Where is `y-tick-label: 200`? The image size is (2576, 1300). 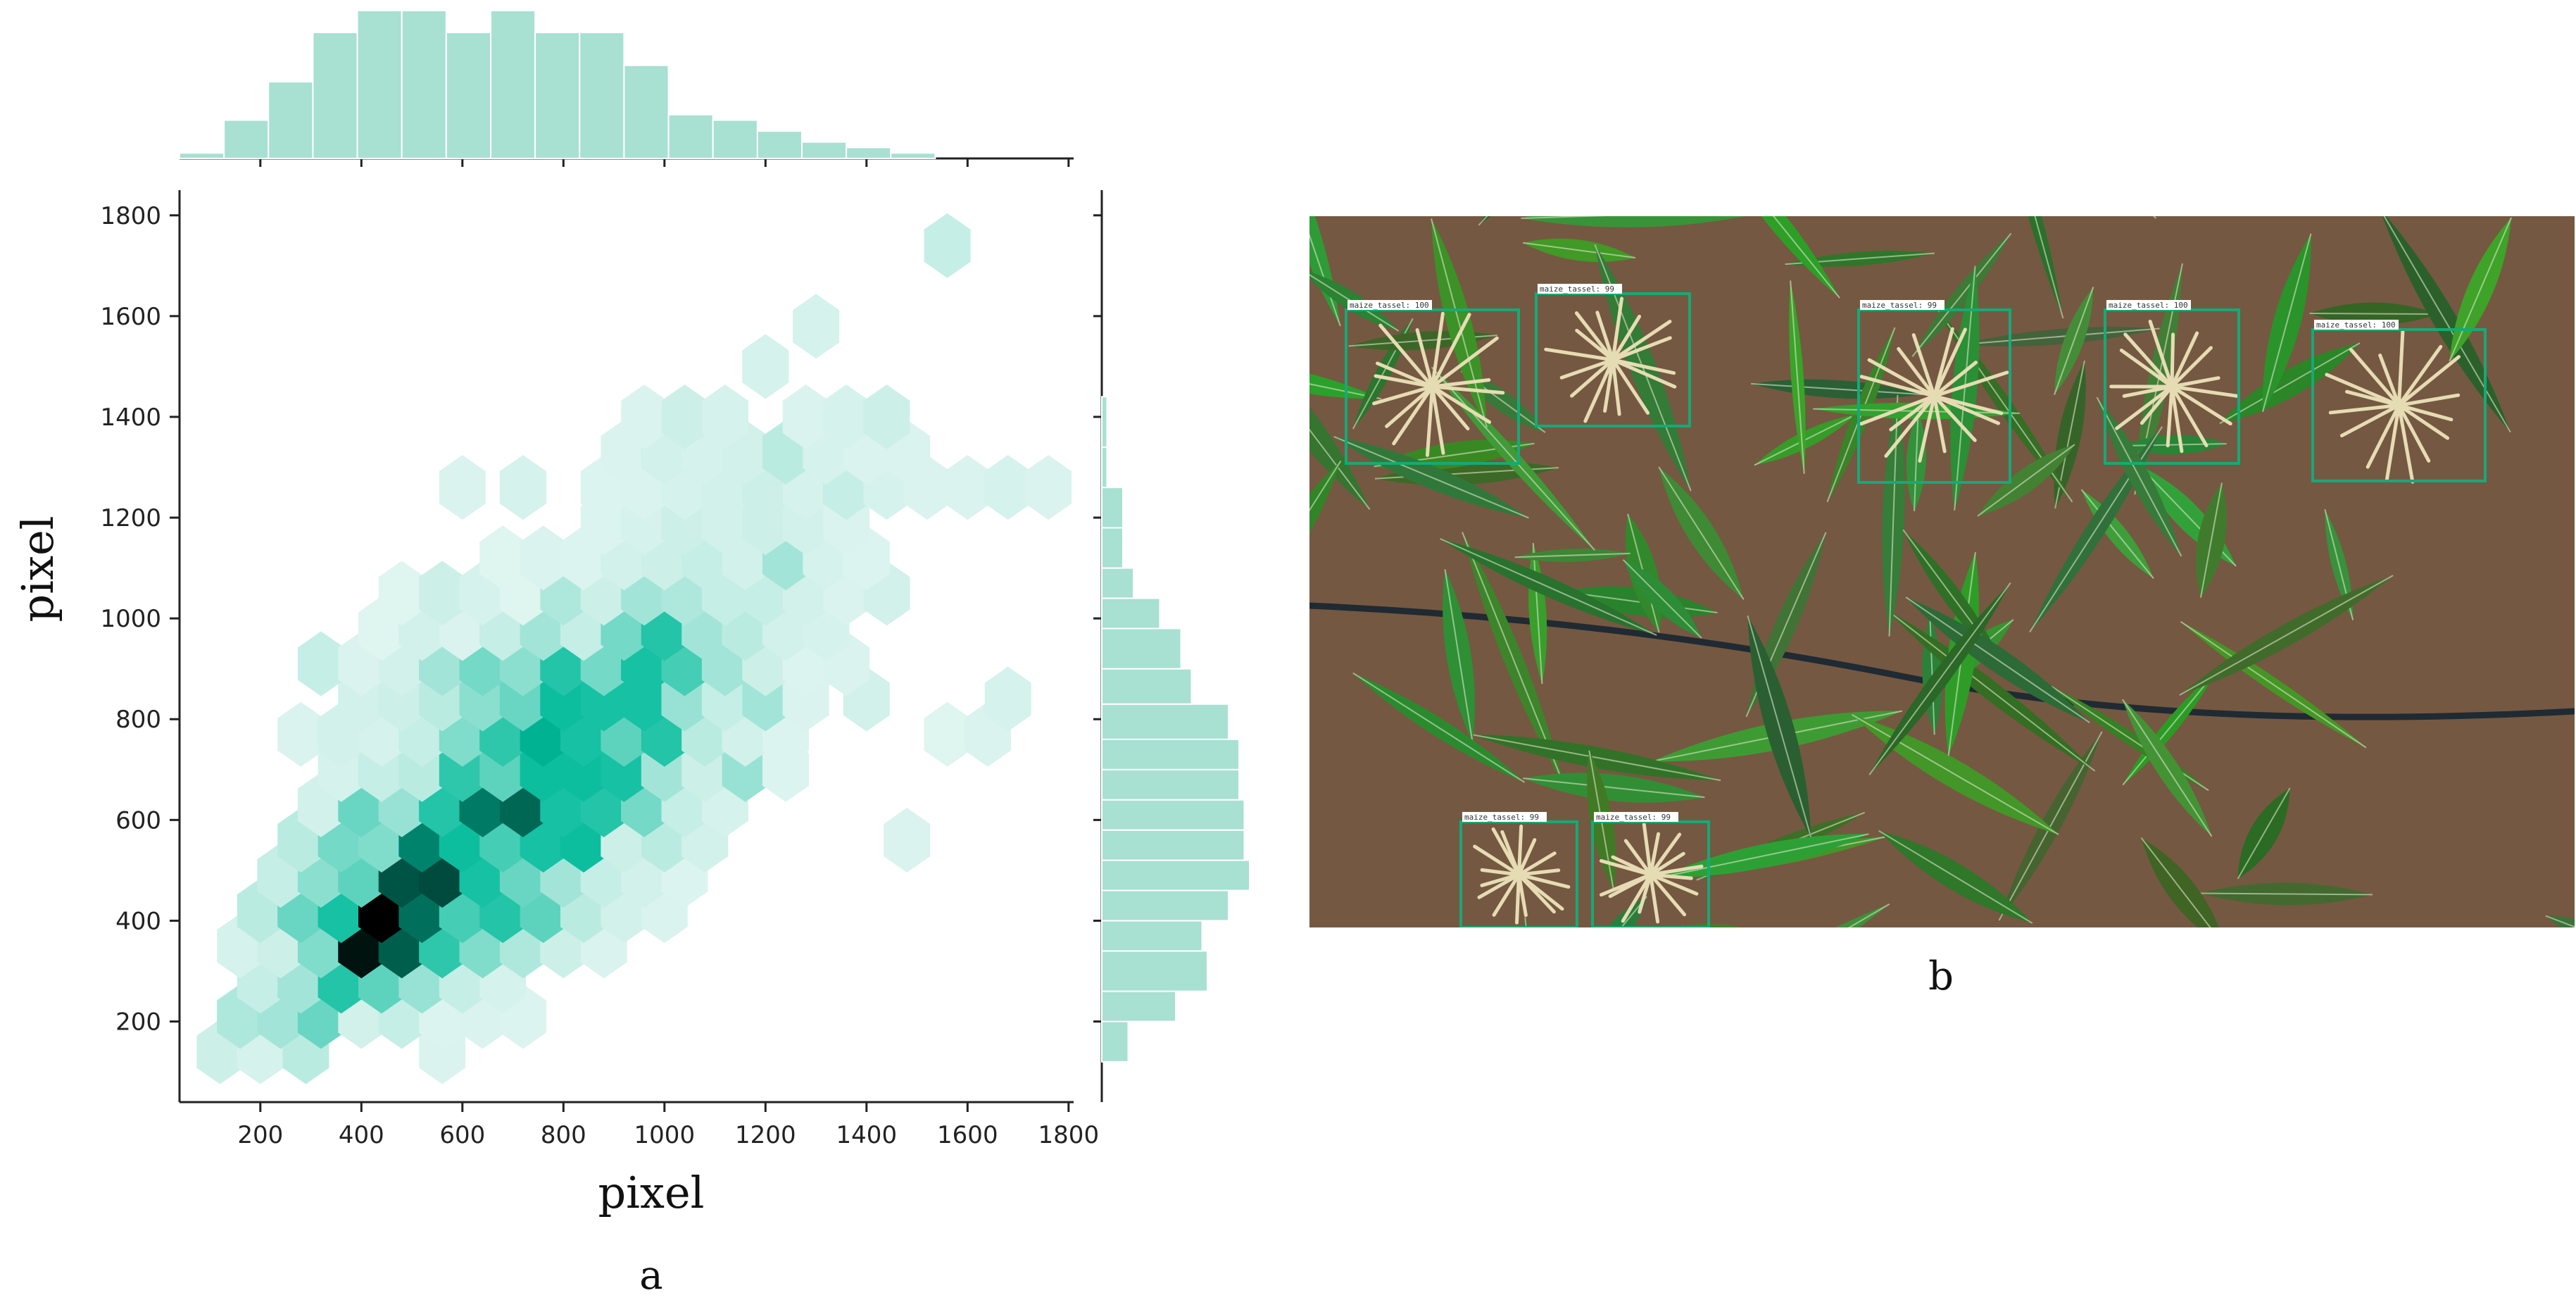 y-tick-label: 200 is located at coordinates (138, 1022).